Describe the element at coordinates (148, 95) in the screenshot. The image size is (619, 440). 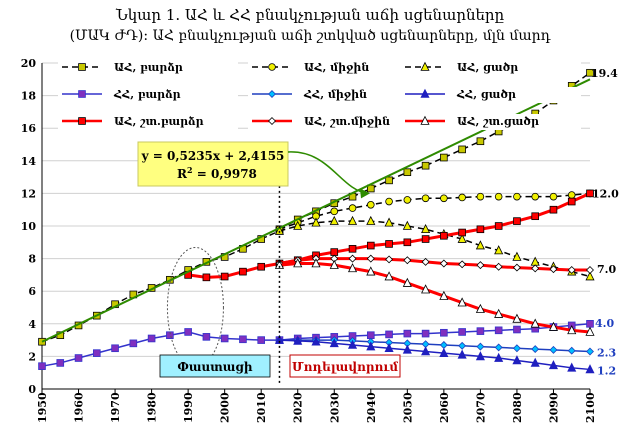
I see `legend-item-3: ՀՀ, բարձր` at that location.